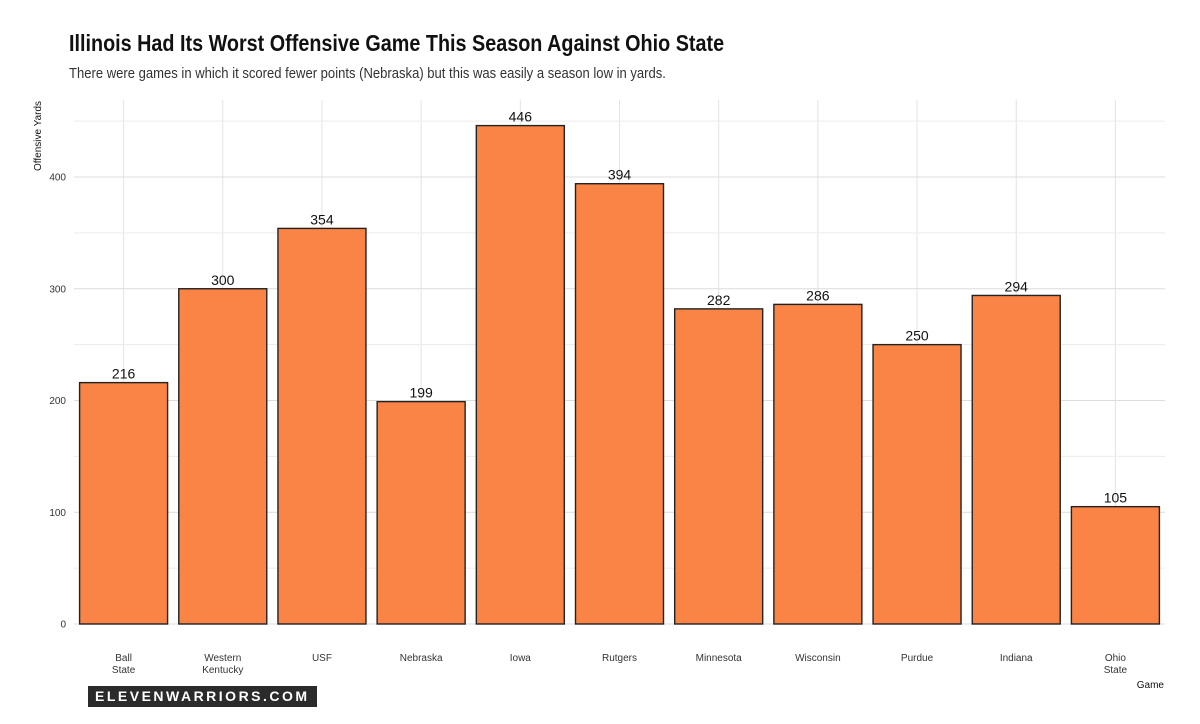 Image resolution: width=1200 pixels, height=724 pixels. Describe the element at coordinates (57, 401) in the screenshot. I see `y-tick-label: 200` at that location.